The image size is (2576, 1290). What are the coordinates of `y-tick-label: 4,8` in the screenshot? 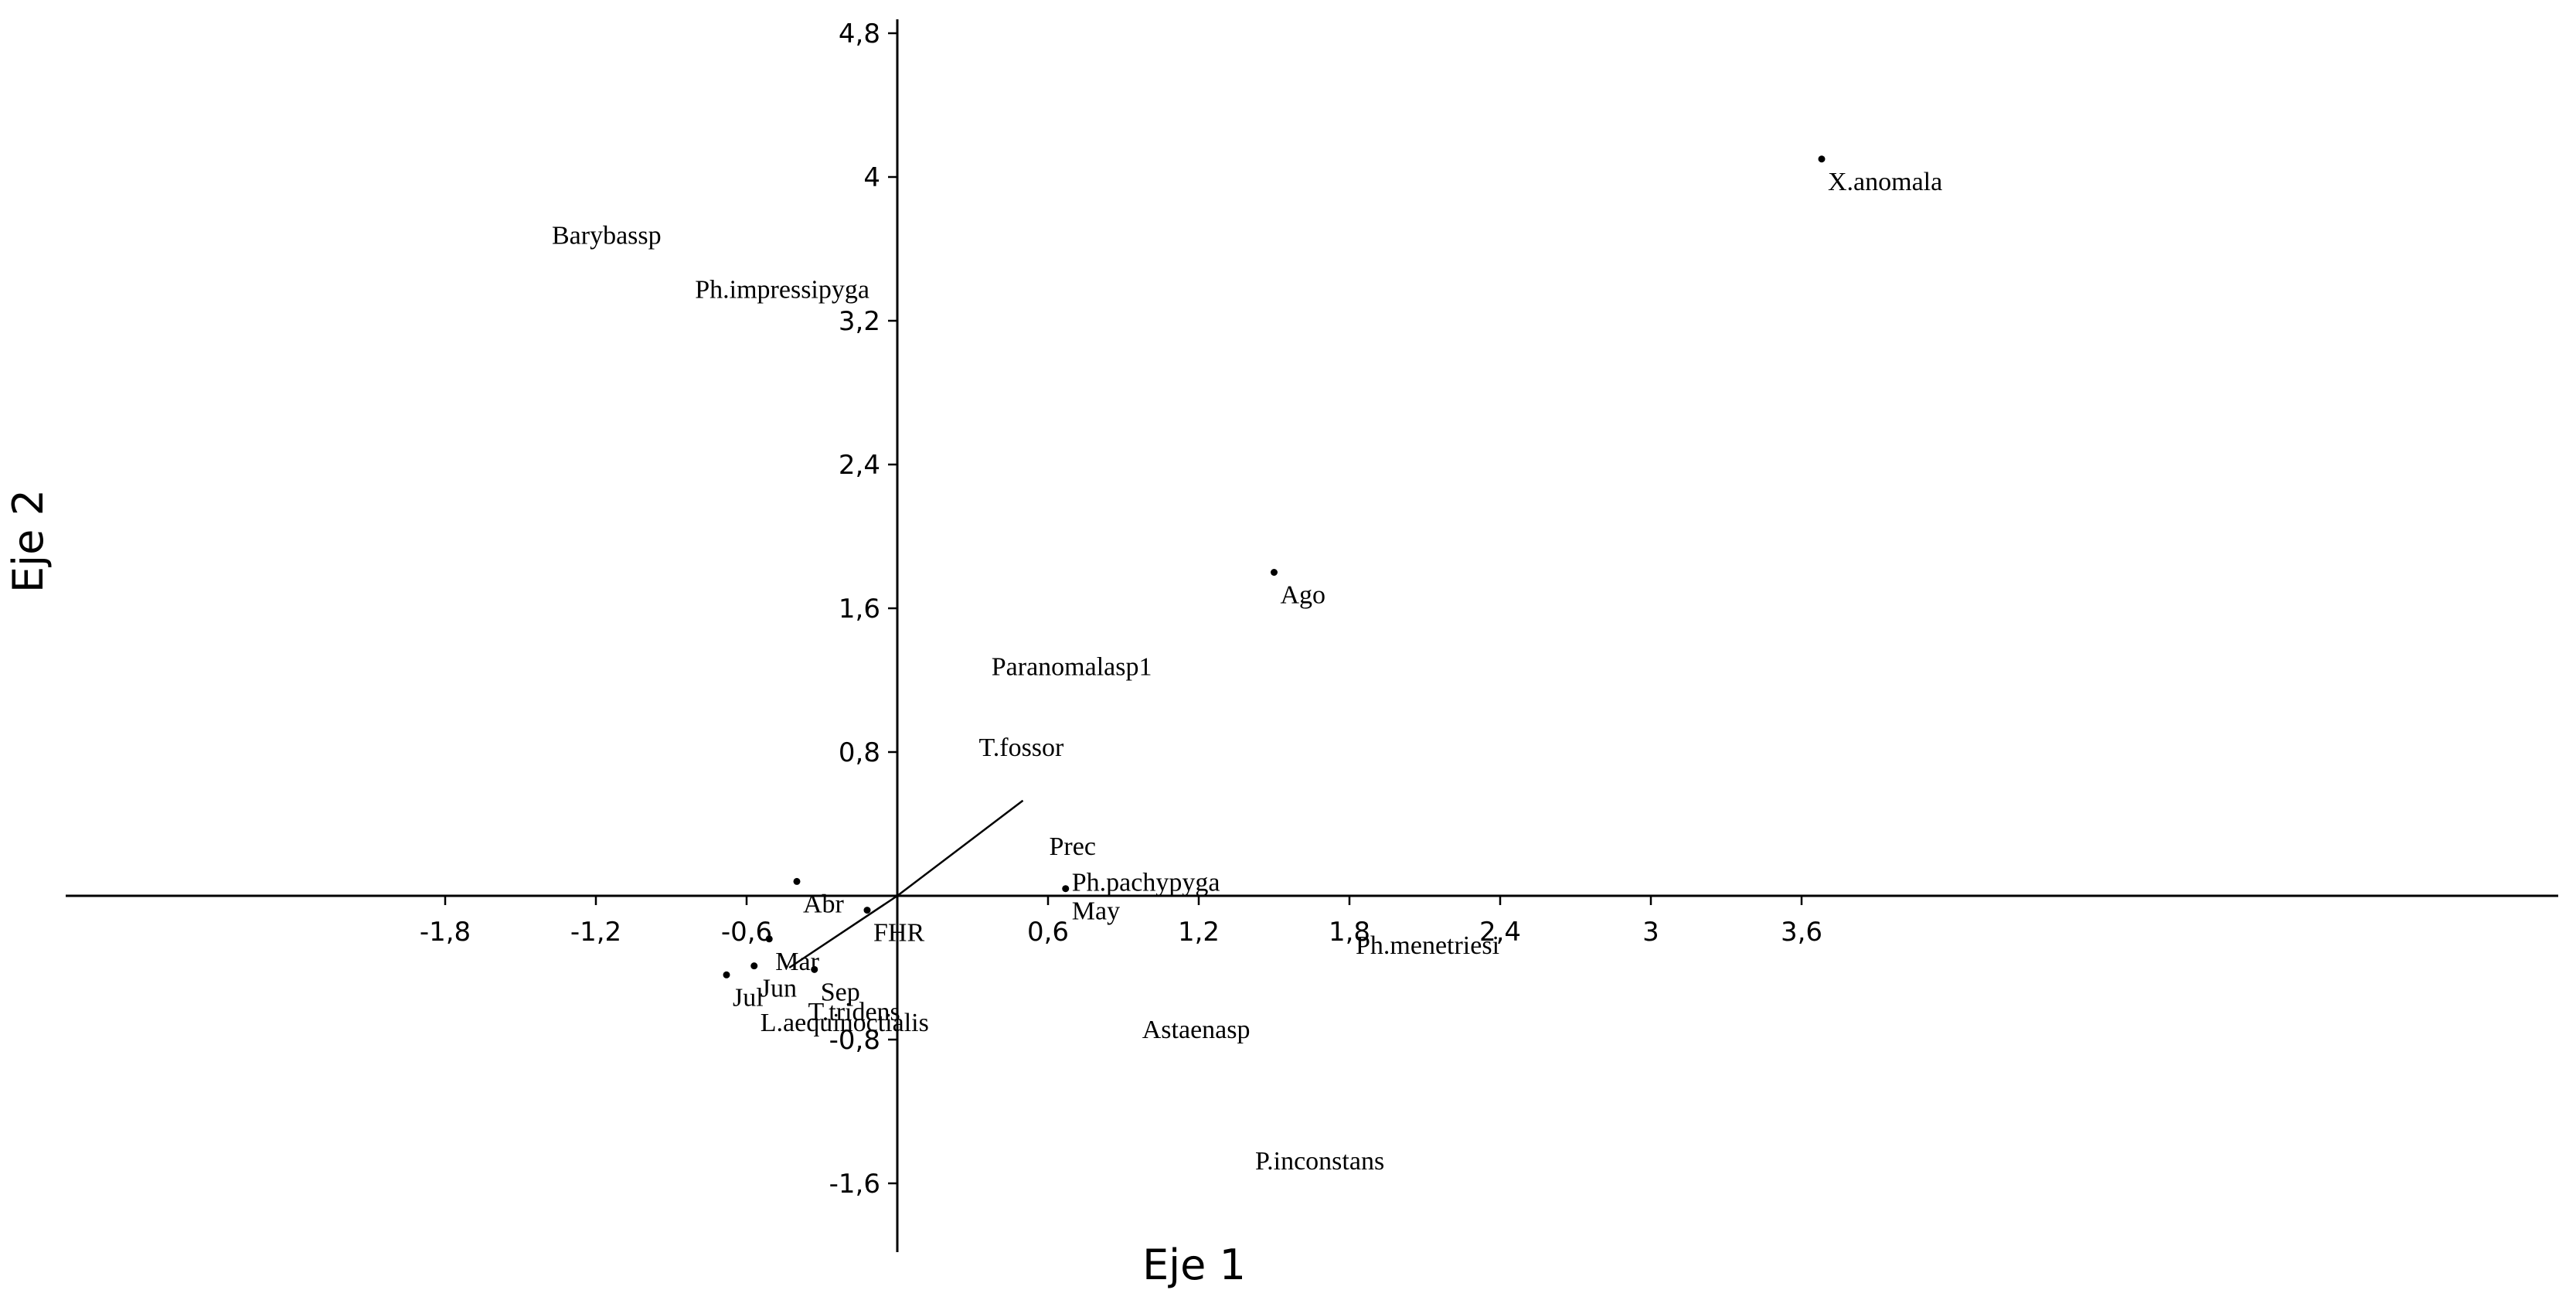 It's located at (859, 34).